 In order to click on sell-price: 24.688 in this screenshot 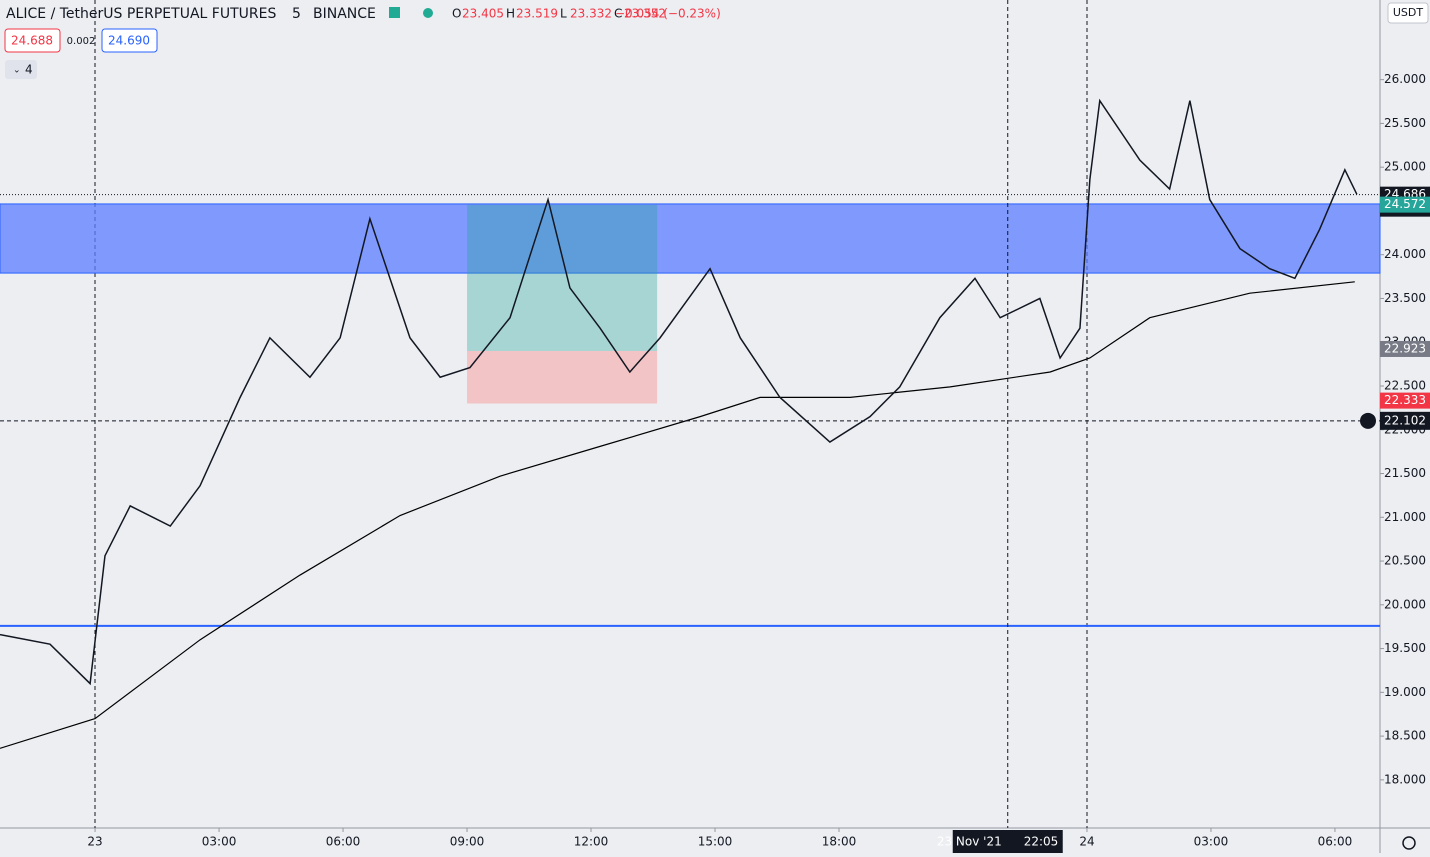, I will do `click(32, 41)`.